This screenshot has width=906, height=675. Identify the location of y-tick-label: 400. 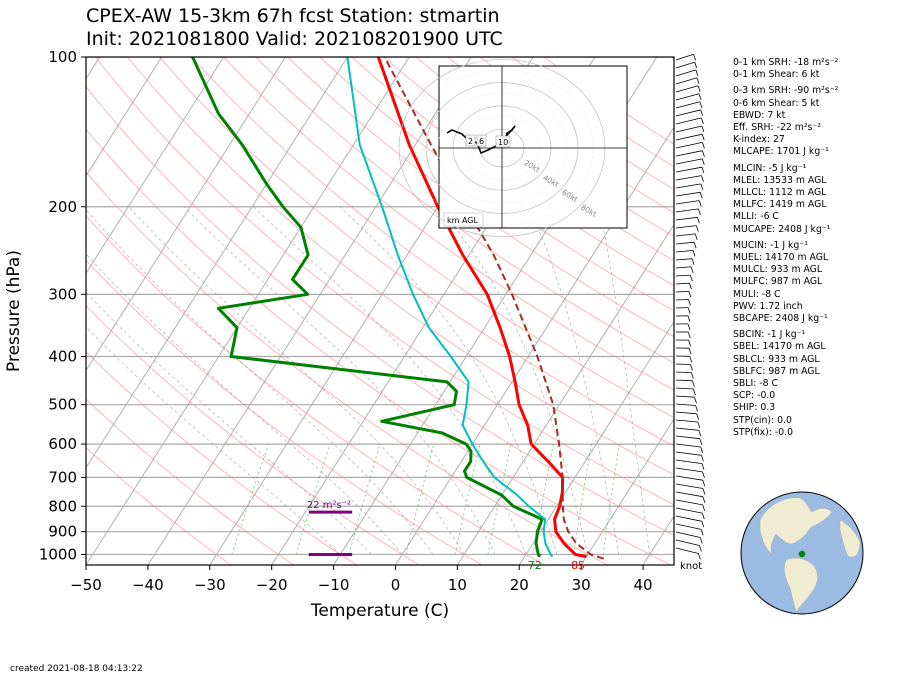
(62, 357).